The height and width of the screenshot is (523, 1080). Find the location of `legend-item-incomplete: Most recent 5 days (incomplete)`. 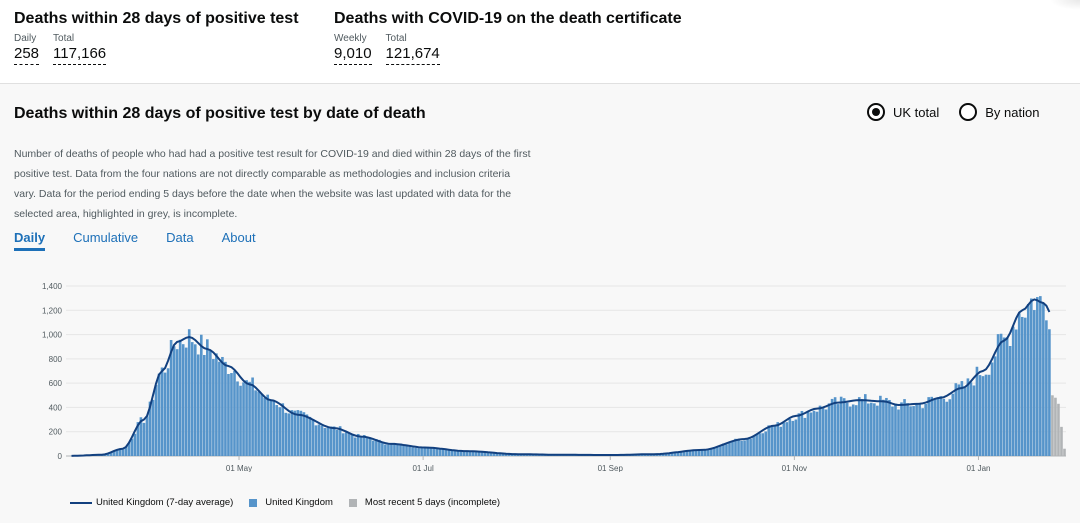

legend-item-incomplete: Most recent 5 days (incomplete) is located at coordinates (424, 502).